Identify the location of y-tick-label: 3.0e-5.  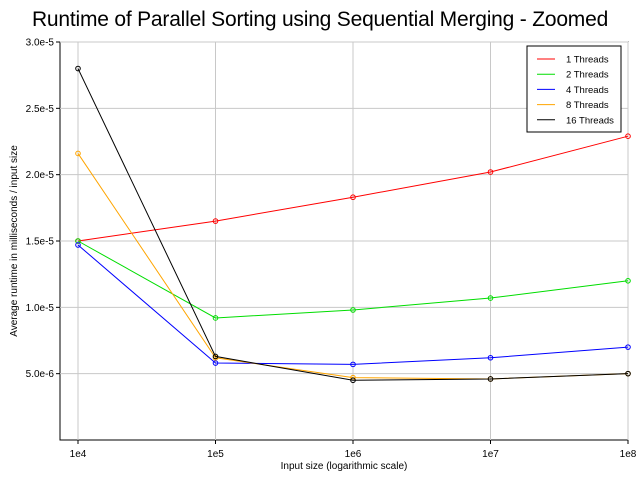
(40, 43).